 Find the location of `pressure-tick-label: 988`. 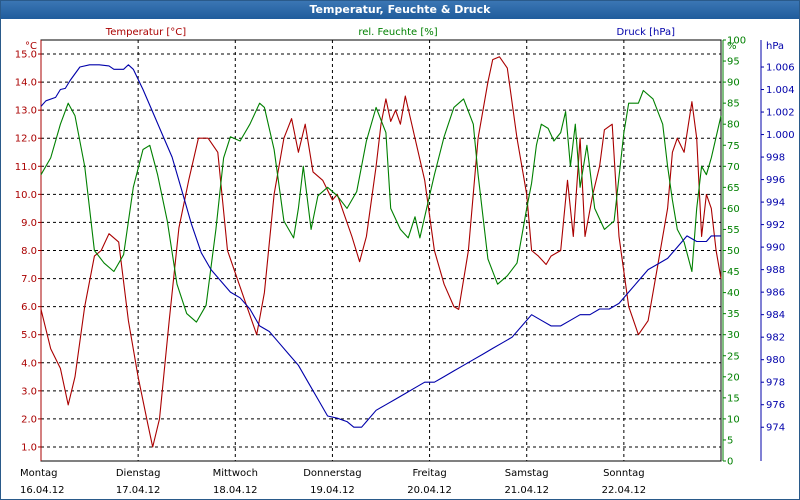

pressure-tick-label: 988 is located at coordinates (775, 270).